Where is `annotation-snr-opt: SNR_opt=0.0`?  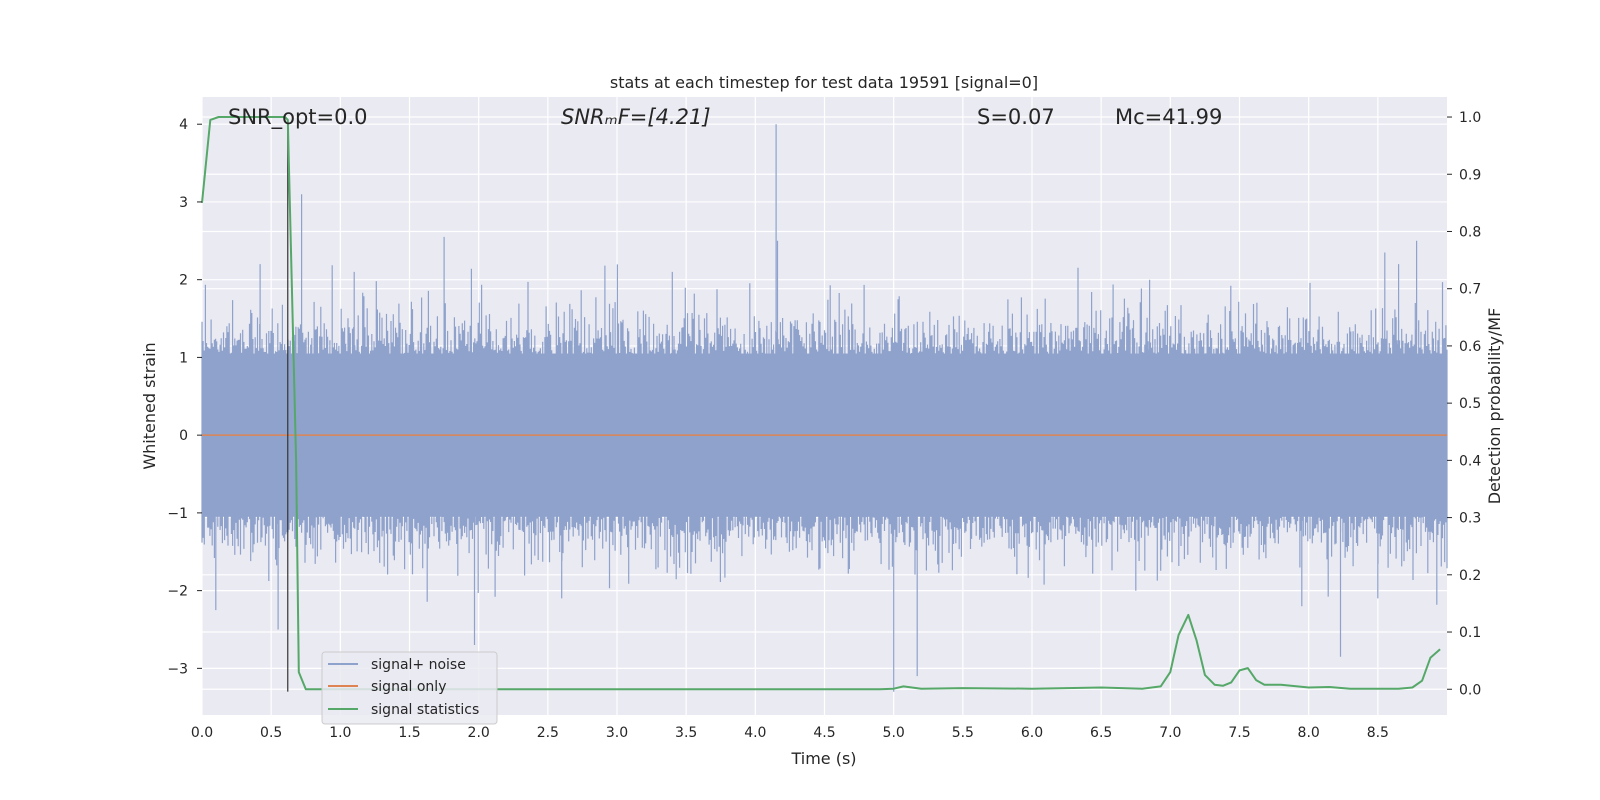
annotation-snr-opt: SNR_opt=0.0 is located at coordinates (298, 117).